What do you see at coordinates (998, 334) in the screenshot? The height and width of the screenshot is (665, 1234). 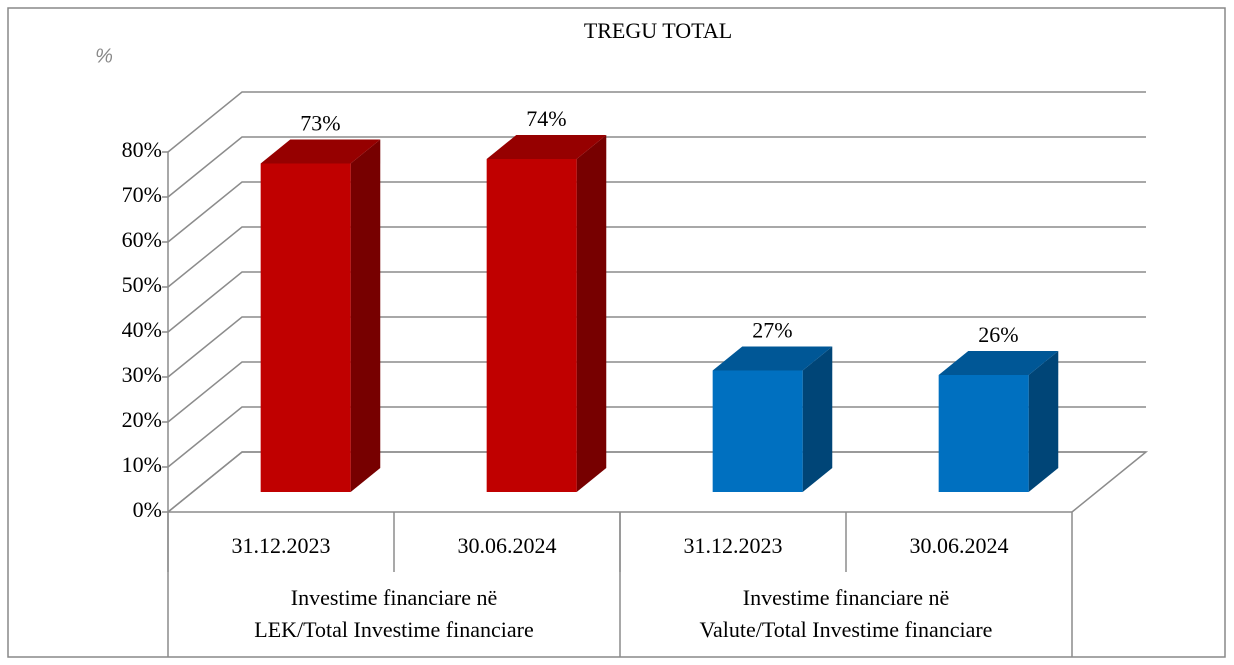 I see `data-label: 26%` at bounding box center [998, 334].